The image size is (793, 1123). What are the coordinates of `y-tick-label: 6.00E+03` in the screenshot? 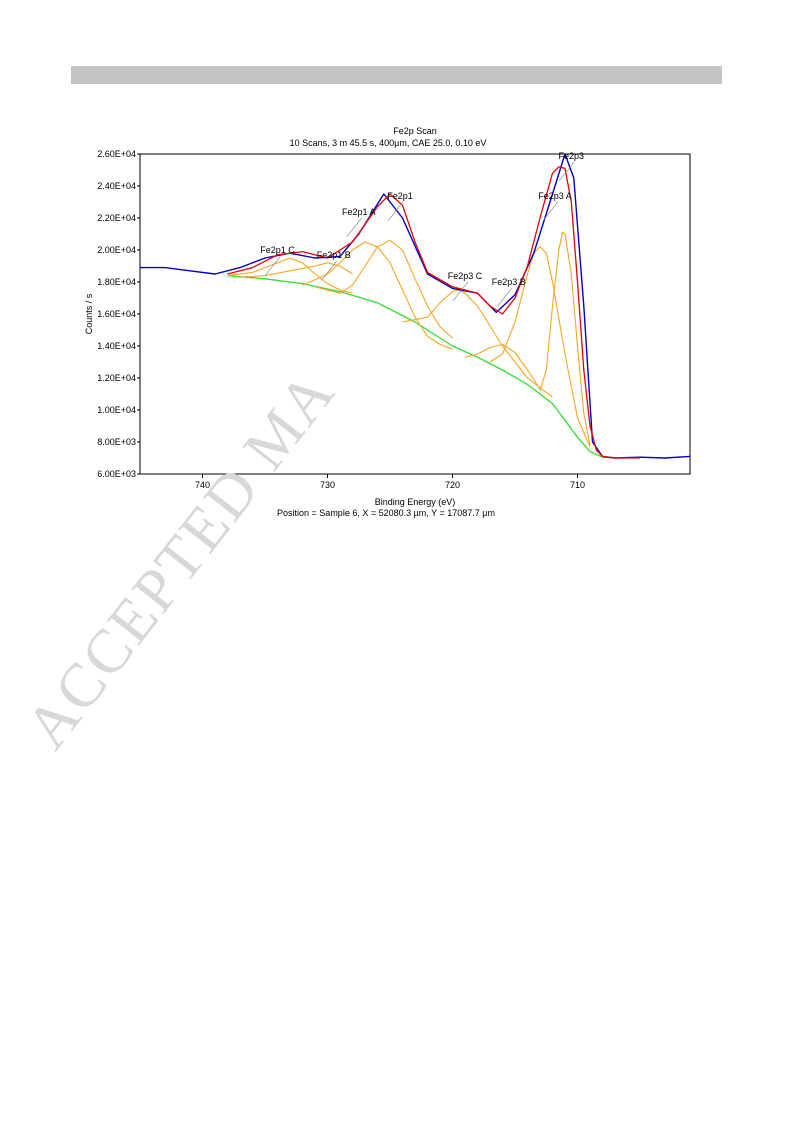 It's located at (116, 474).